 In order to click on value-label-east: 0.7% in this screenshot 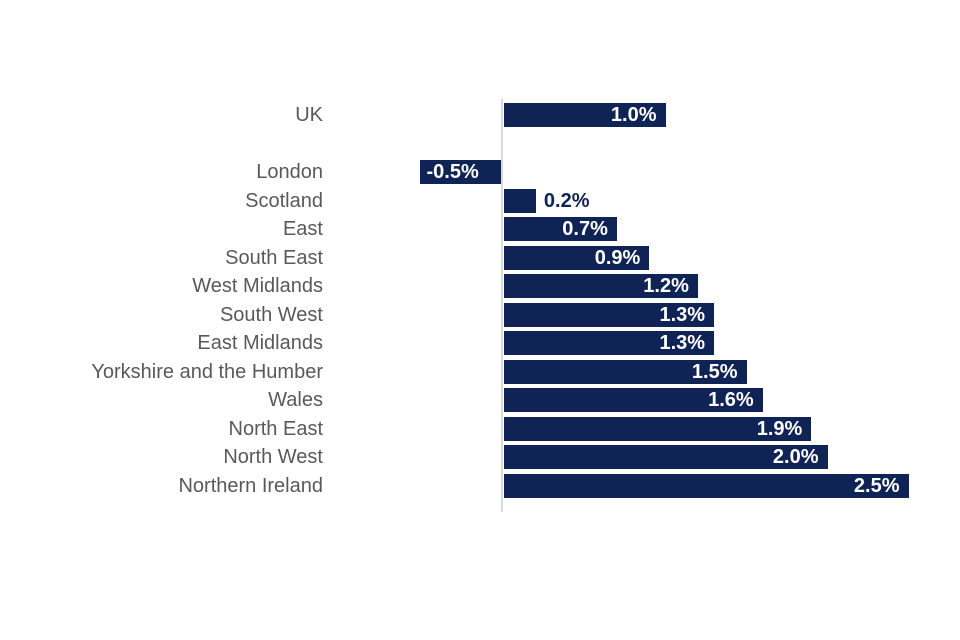, I will do `click(585, 229)`.